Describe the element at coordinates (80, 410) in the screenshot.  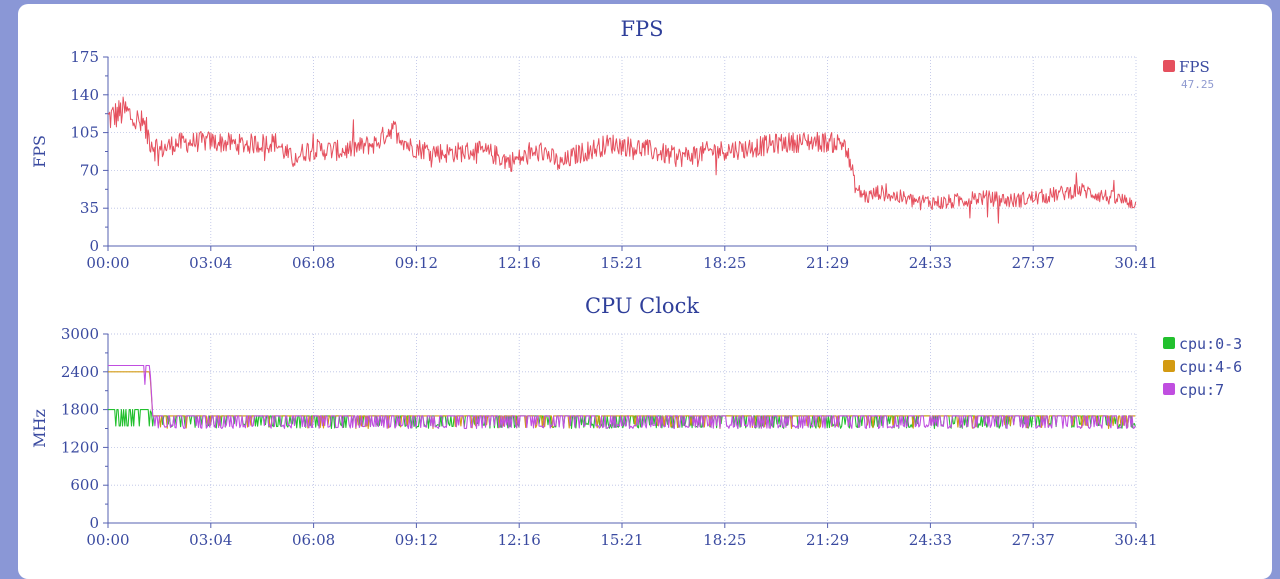
I see `y-tick-label: 1800` at that location.